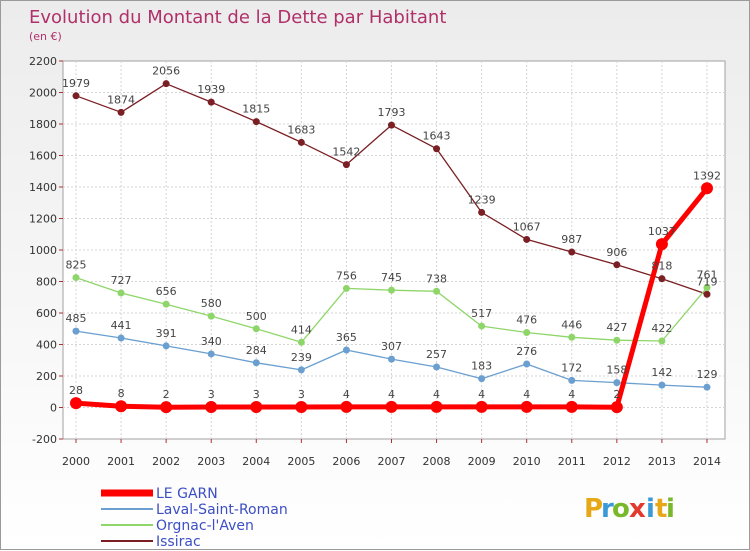 The image size is (750, 551). What do you see at coordinates (526, 351) in the screenshot?
I see `data-label-laval-saint-roman: 276` at bounding box center [526, 351].